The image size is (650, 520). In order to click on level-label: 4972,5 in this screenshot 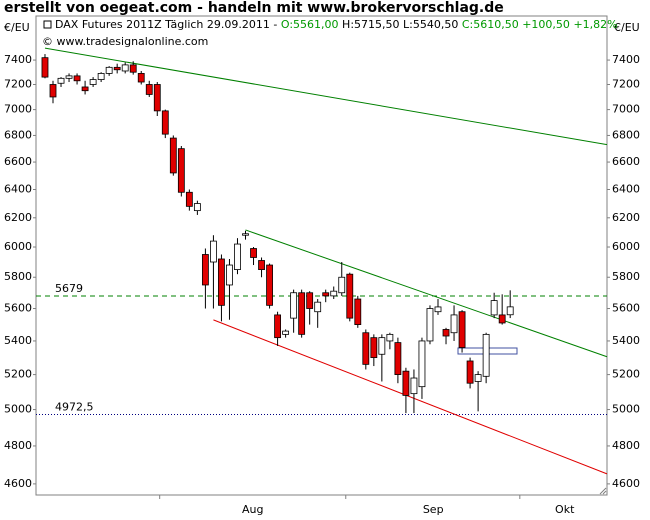, I will do `click(74, 406)`.